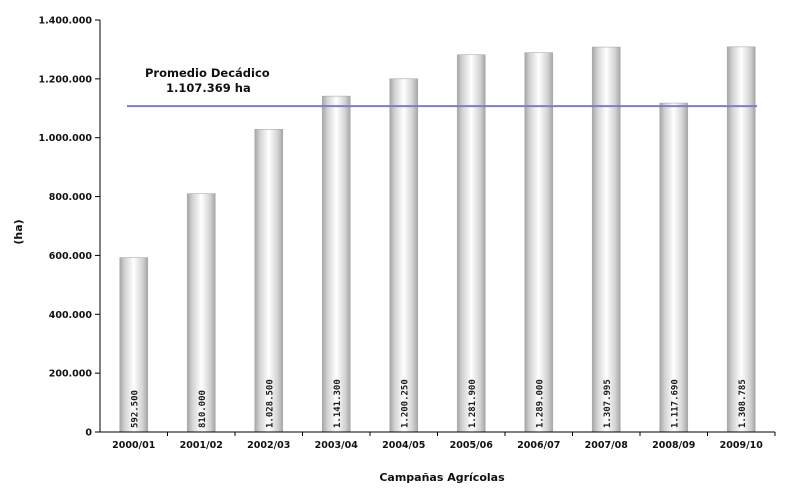 This screenshot has width=788, height=488. I want to click on bar-data-label: 1.200.250, so click(405, 403).